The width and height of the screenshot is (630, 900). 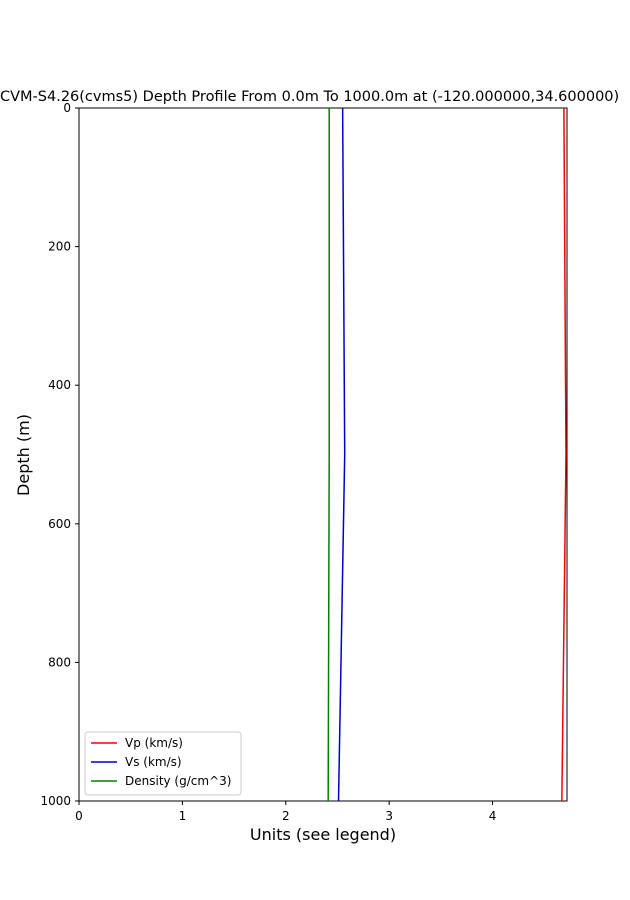 I want to click on x-tick-label: 1, so click(x=183, y=816).